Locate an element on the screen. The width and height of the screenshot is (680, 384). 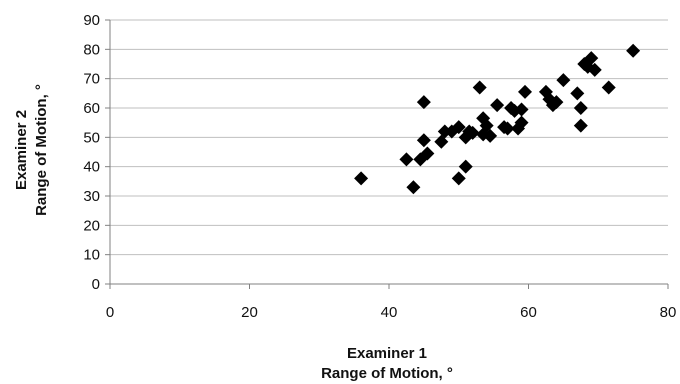
y-tick-label: 50 is located at coordinates (91, 137).